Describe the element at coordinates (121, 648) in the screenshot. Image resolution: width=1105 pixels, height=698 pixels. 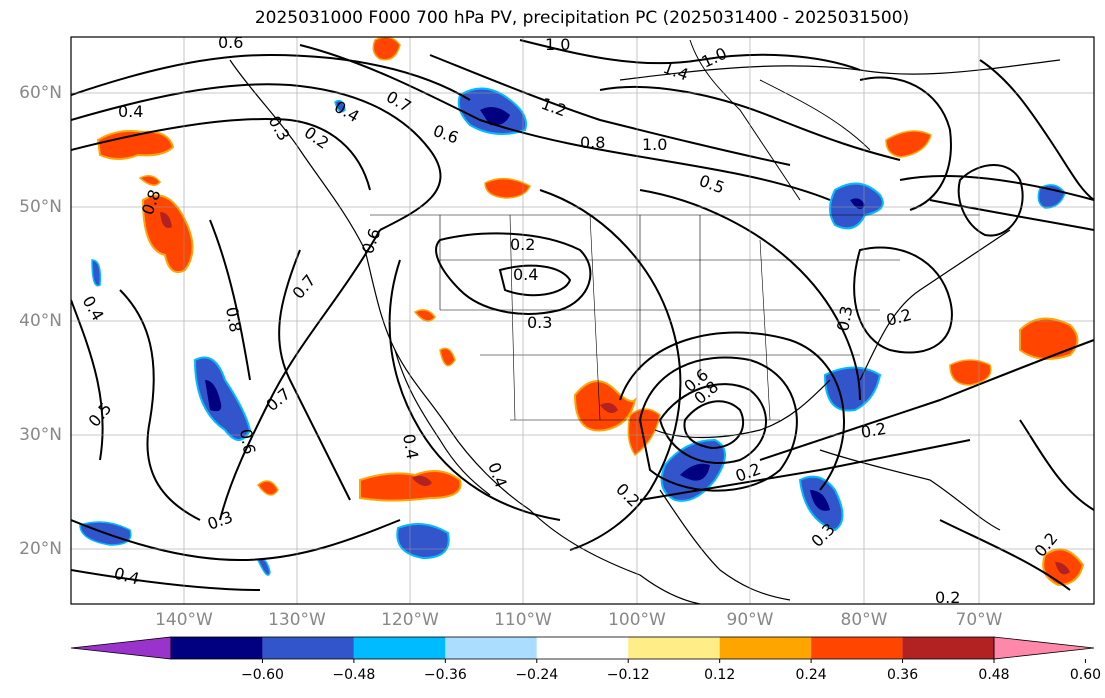
I see `colorbar-extend-low` at that location.